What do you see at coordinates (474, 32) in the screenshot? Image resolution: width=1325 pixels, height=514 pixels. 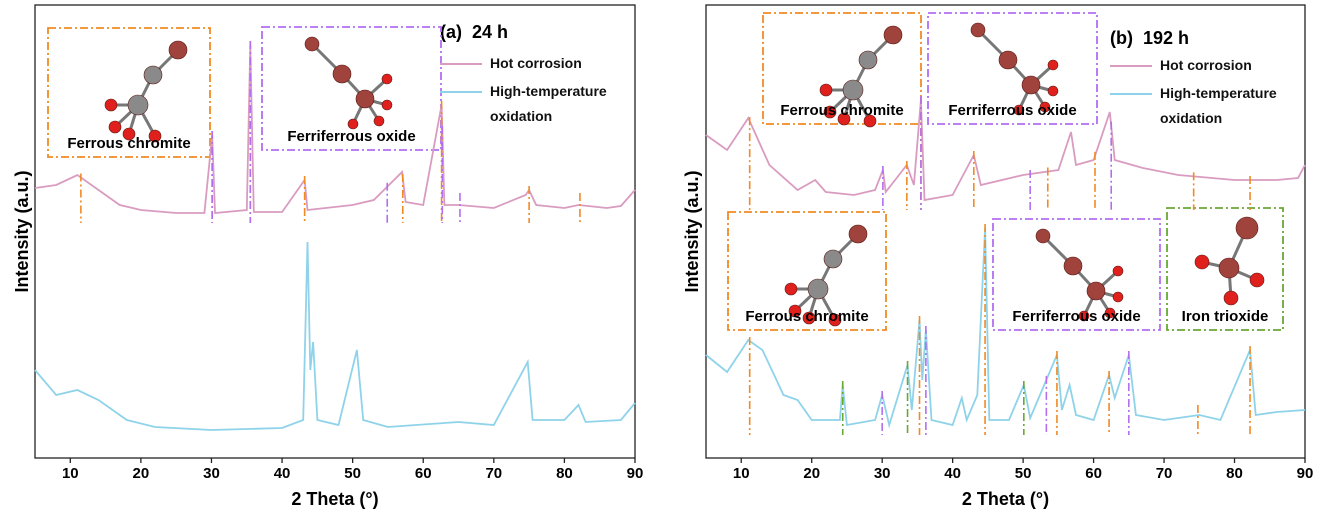 I see `panel-label: (a) 24 h` at bounding box center [474, 32].